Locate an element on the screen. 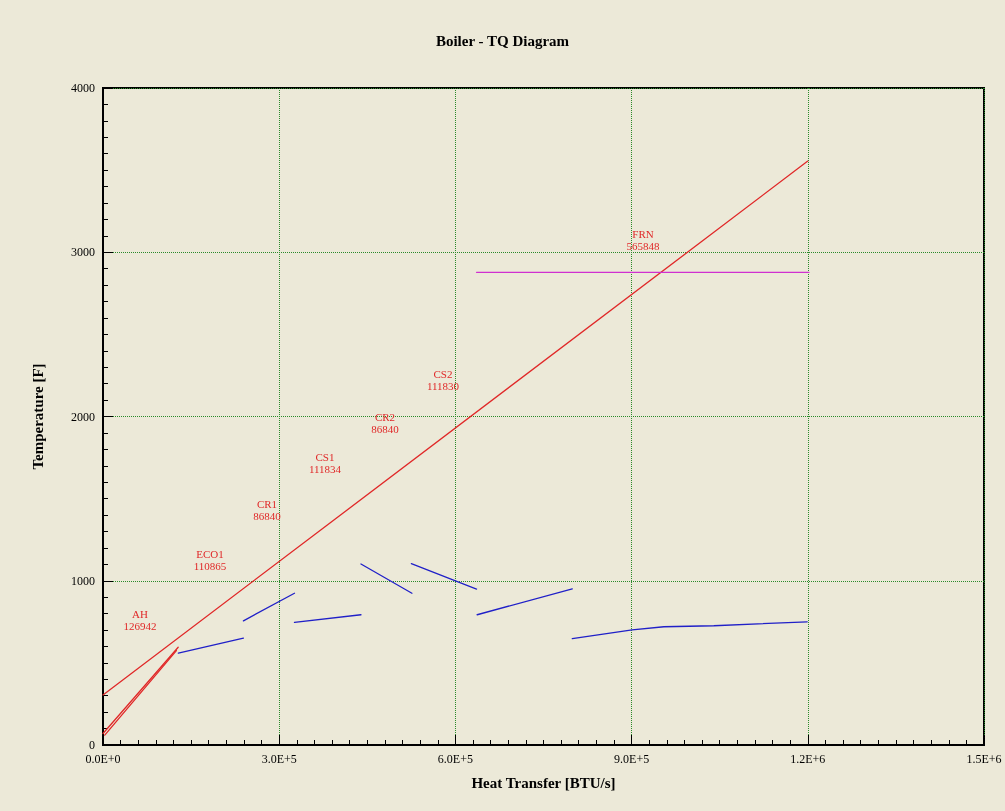 This screenshot has width=1005, height=811. annotation: FRN 565848 is located at coordinates (643, 240).